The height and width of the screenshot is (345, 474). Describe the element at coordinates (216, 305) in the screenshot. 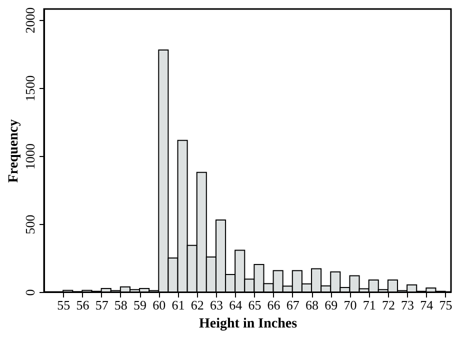

I see `x-tick-label: 63` at that location.